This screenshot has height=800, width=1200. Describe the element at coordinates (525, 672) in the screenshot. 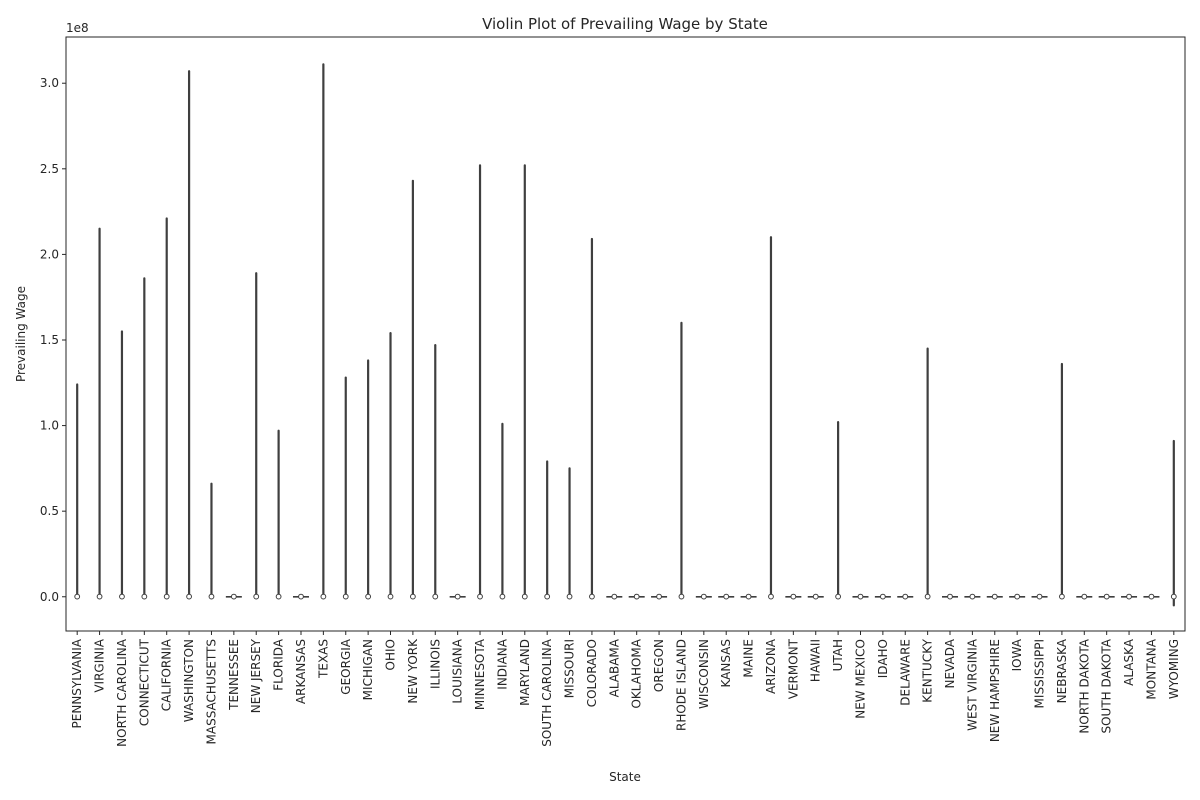

I see `x-tick-label: MARYLAND` at that location.